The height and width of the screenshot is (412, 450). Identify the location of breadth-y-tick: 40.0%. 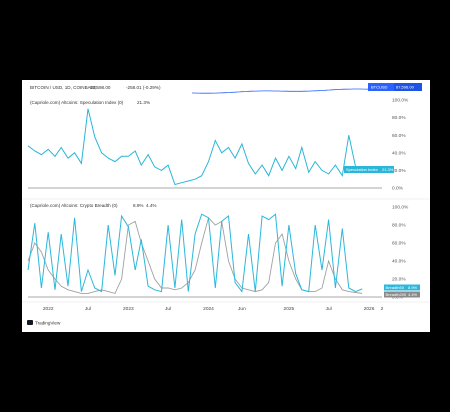
(399, 262).